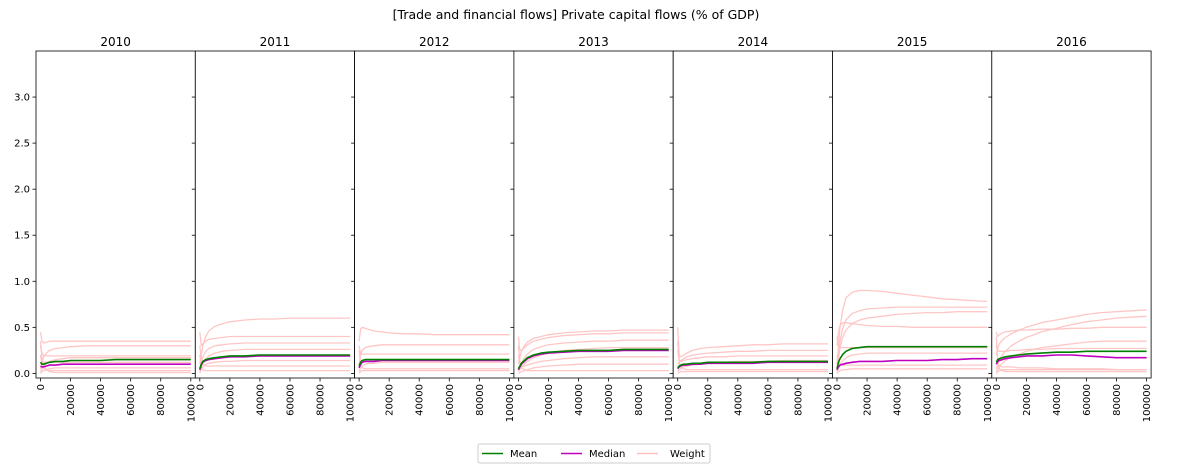  I want to click on panel-title: 2010, so click(115, 42).